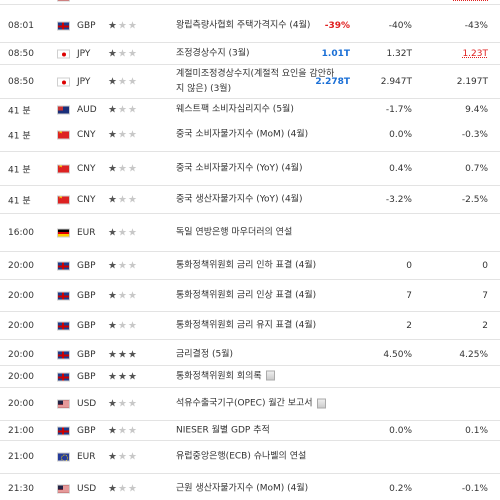 The height and width of the screenshot is (500, 500). I want to click on event-time: 08:01, so click(21, 26).